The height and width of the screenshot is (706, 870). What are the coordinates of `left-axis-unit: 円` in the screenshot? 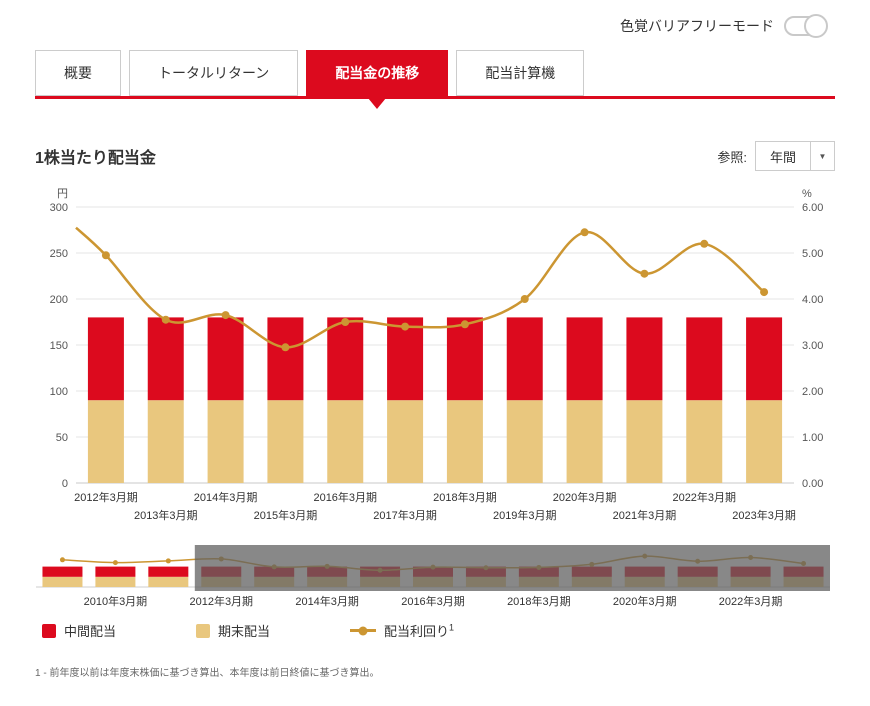 It's located at (62, 194).